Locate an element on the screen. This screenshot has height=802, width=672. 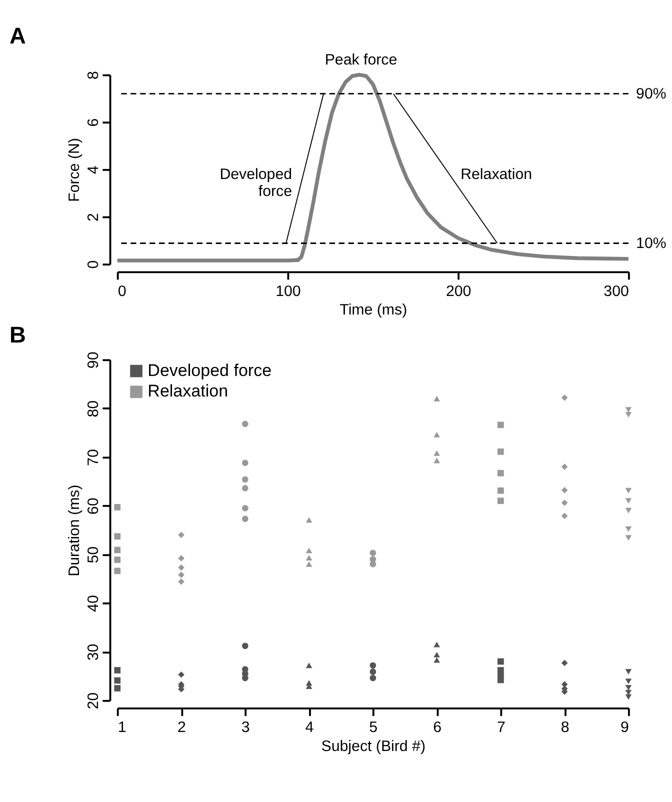
y-tick-label: 2 is located at coordinates (93, 217).